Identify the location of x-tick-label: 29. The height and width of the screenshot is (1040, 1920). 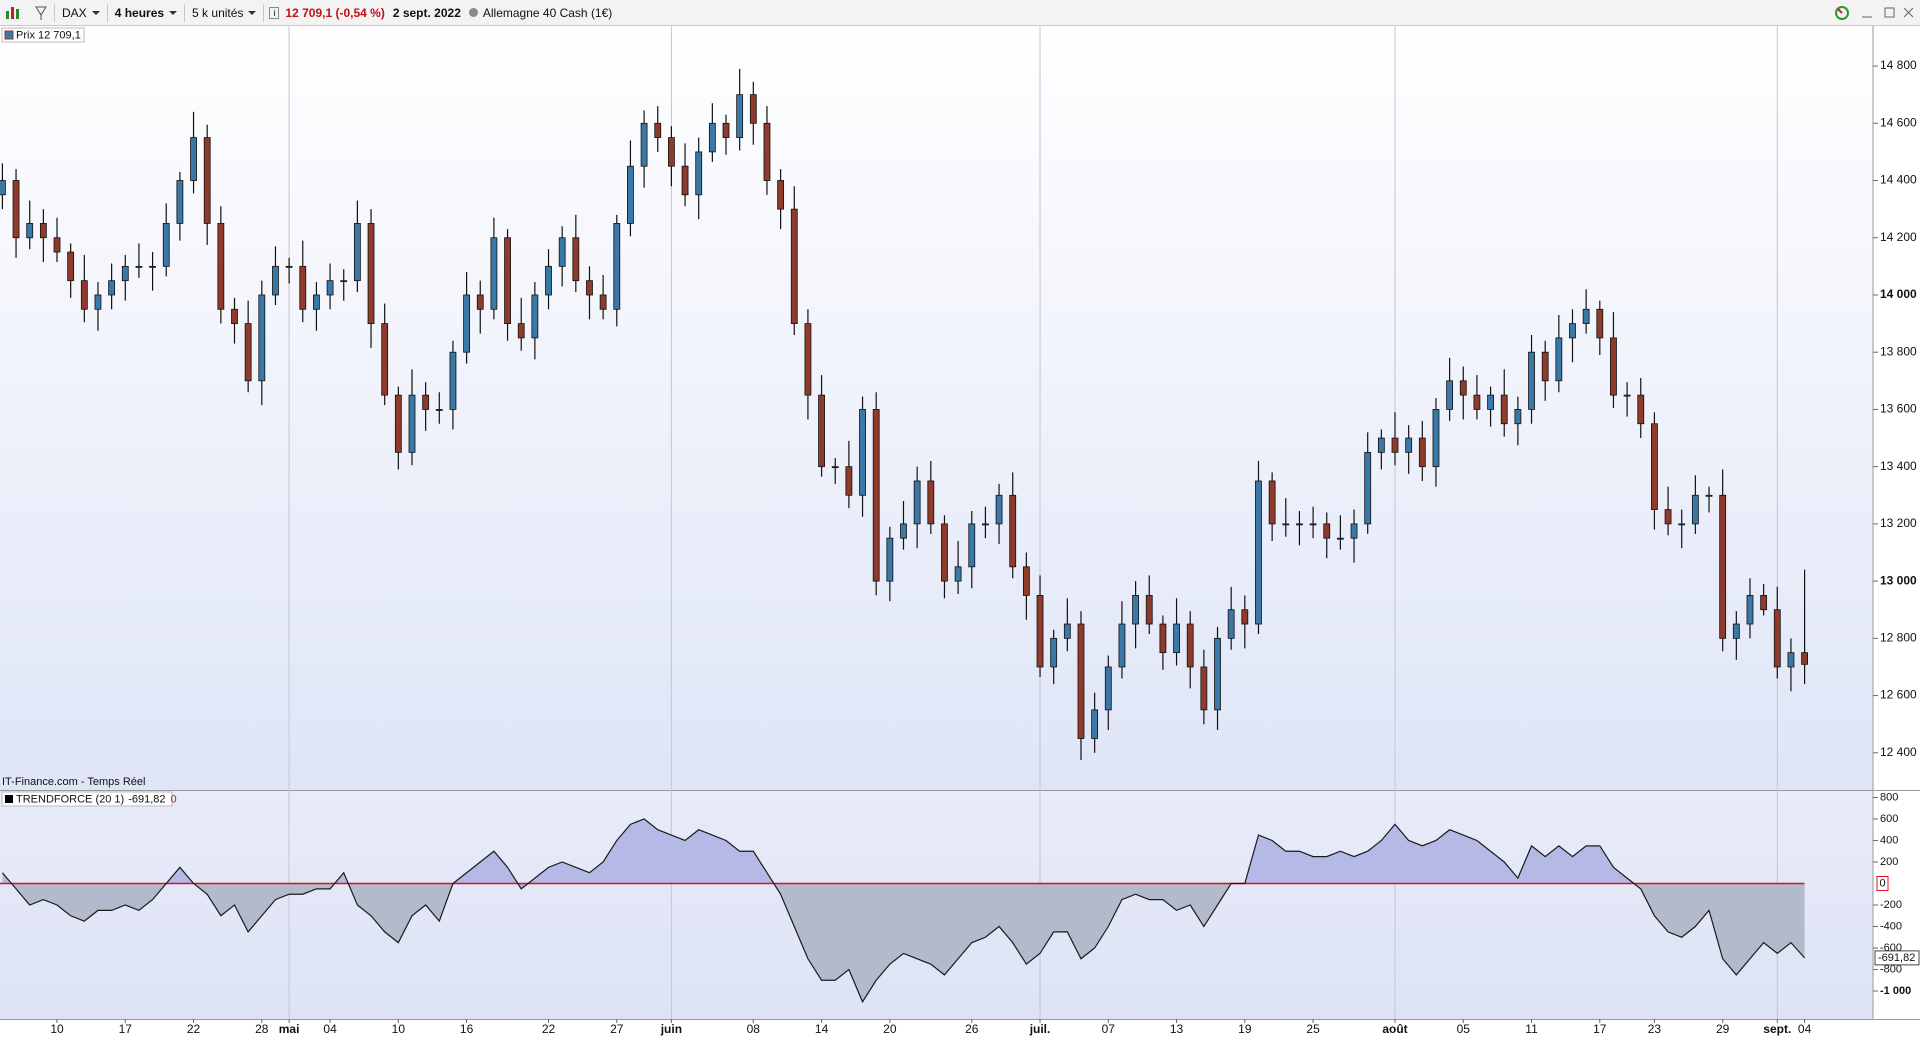
(1723, 1029).